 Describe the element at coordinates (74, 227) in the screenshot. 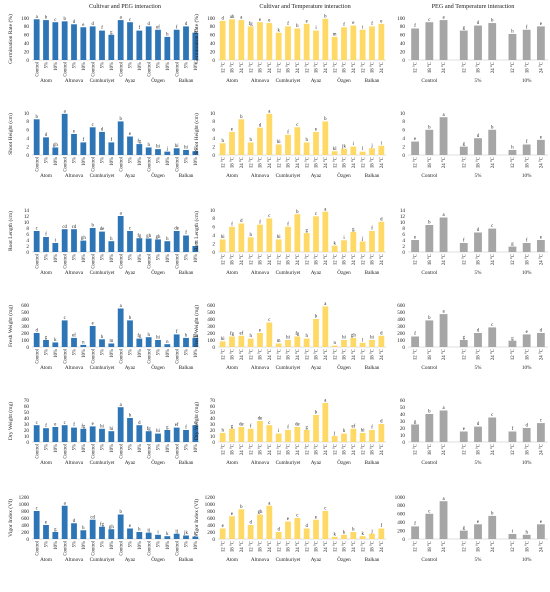

I see `bar-letter-r2c0-4: cd` at that location.